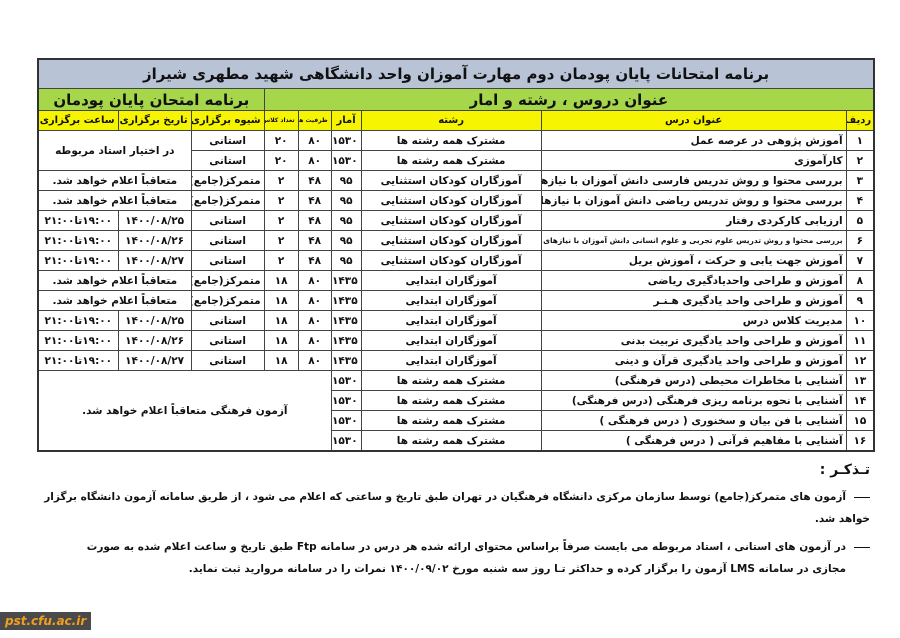 The image size is (900, 638). I want to click on notes-heading: تـذکـر :, so click(844, 470).